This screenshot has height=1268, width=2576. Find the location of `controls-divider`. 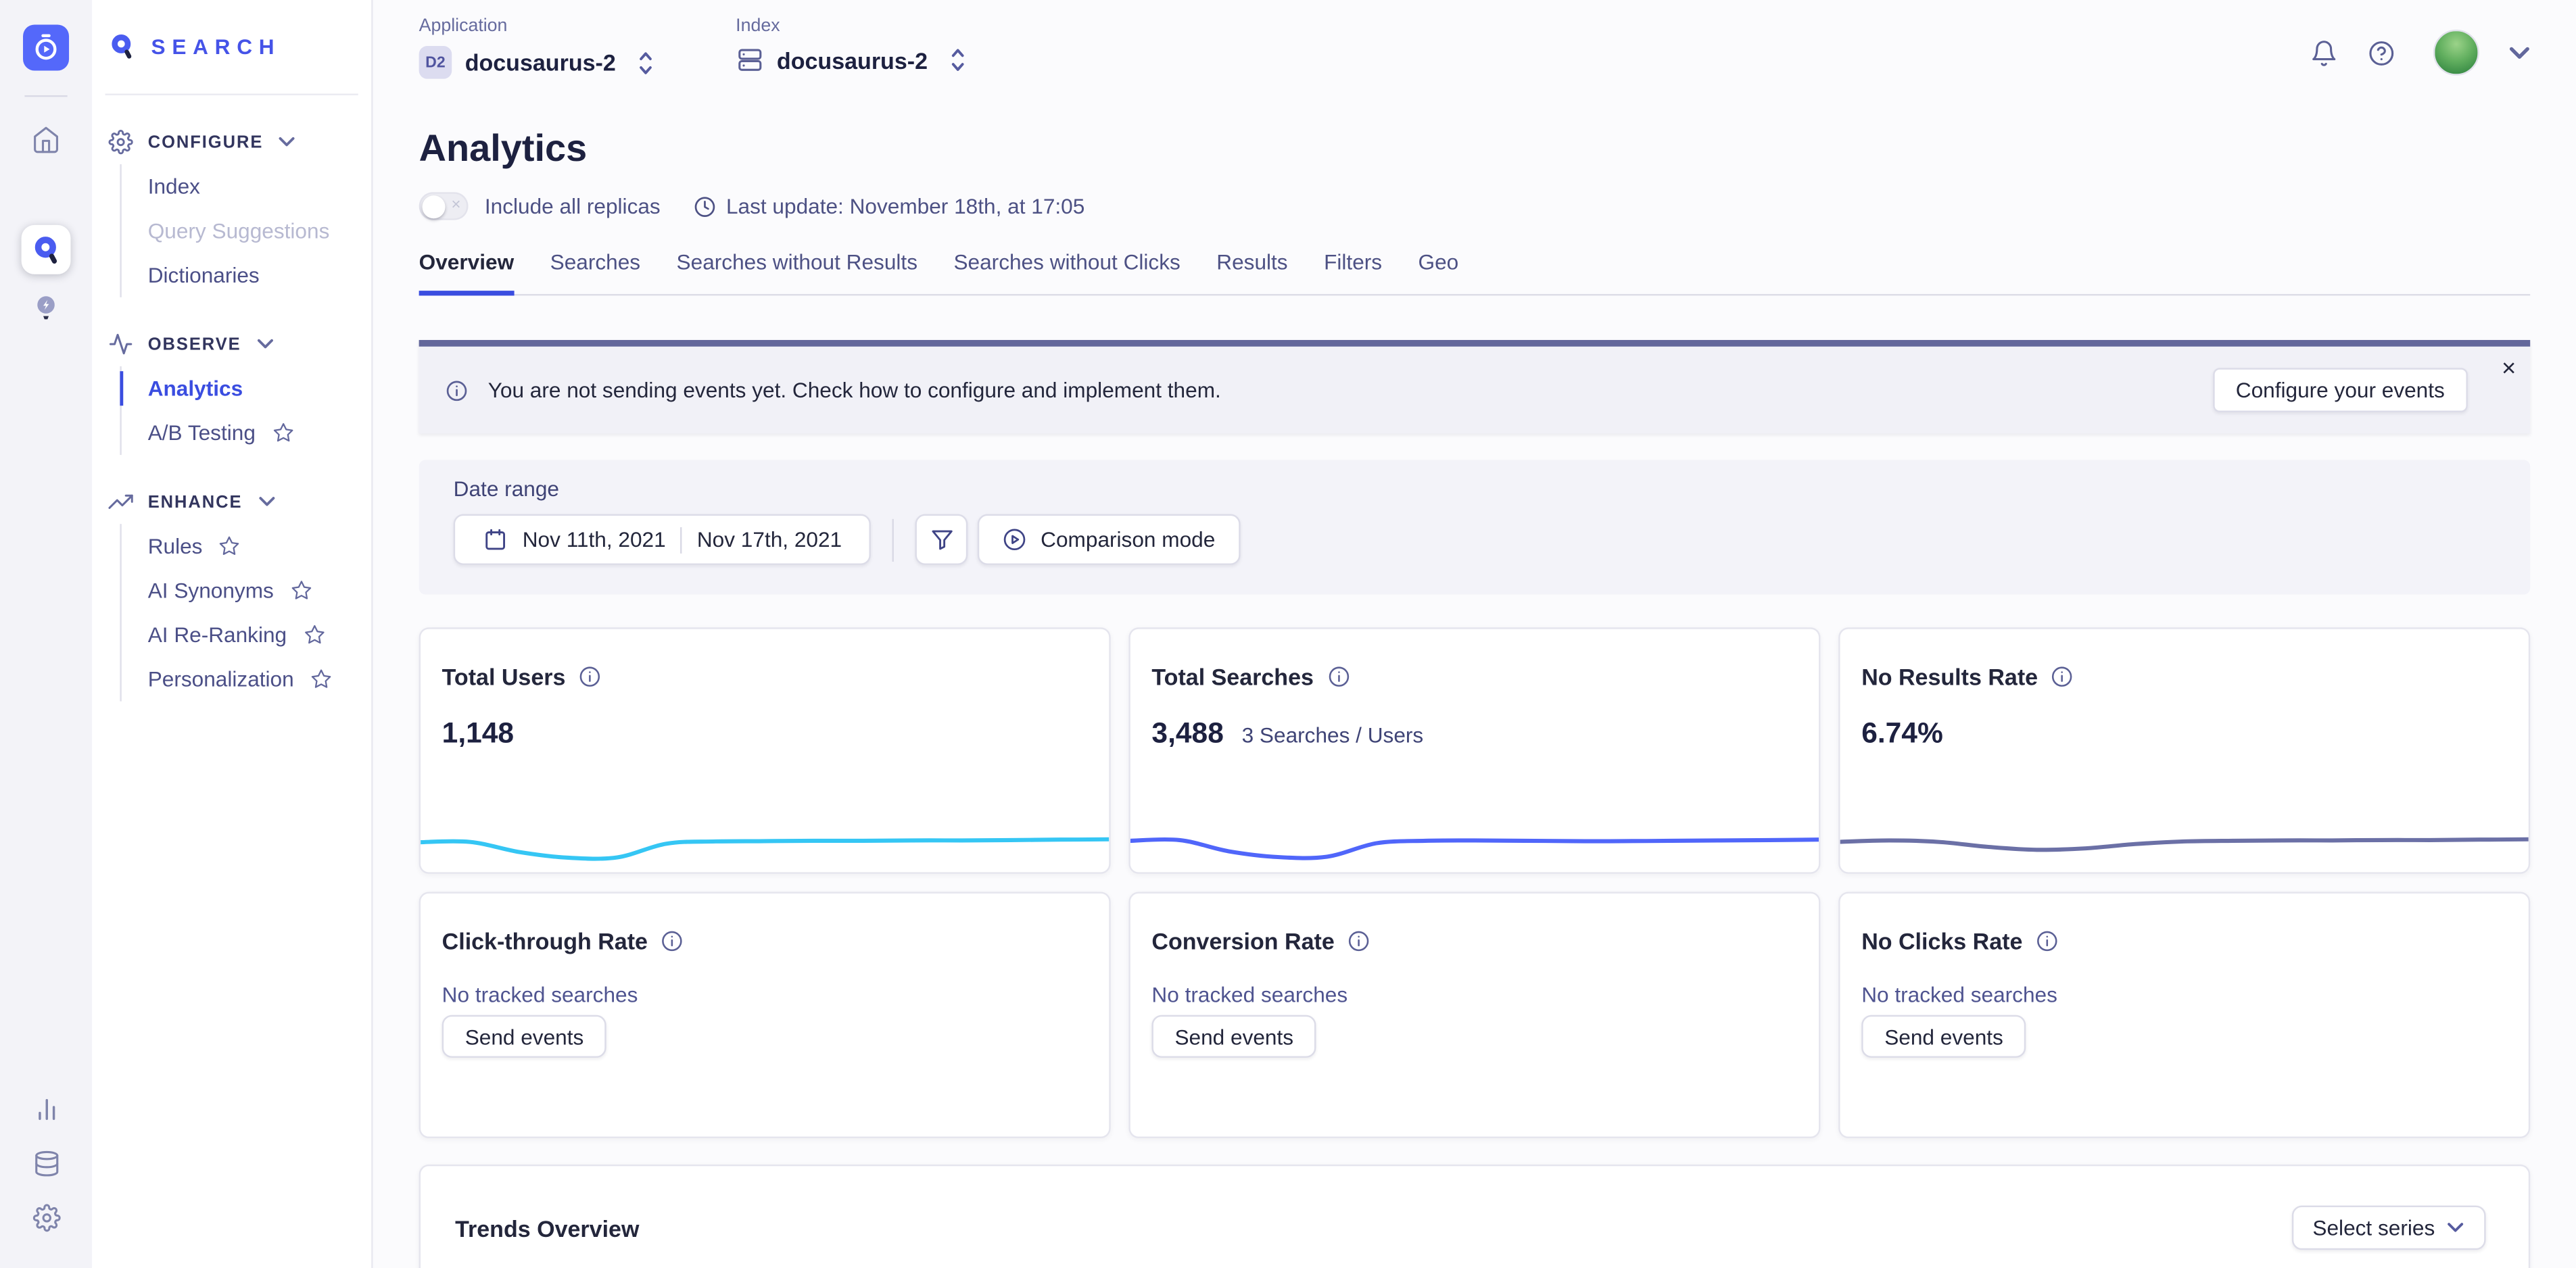

controls-divider is located at coordinates (893, 539).